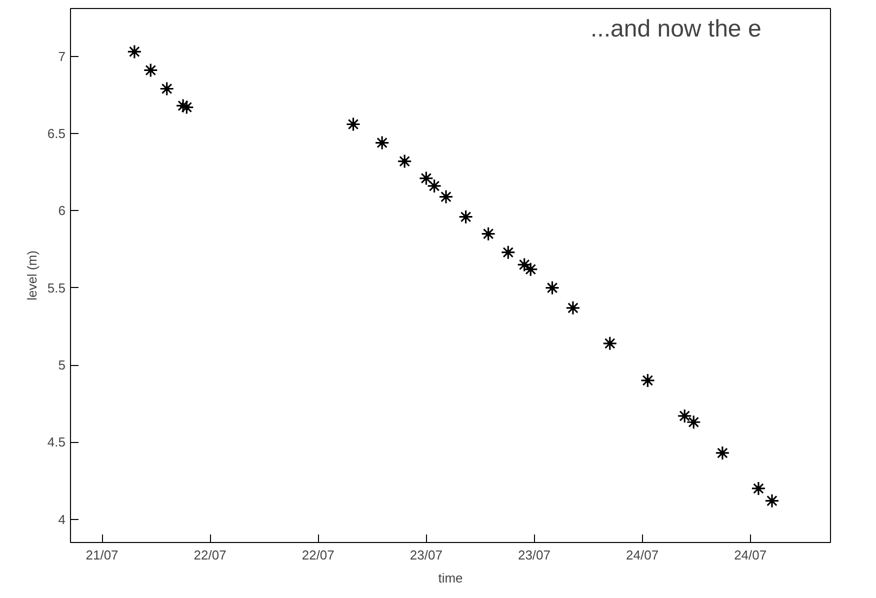  Describe the element at coordinates (62, 519) in the screenshot. I see `y-tick-label: 4` at that location.